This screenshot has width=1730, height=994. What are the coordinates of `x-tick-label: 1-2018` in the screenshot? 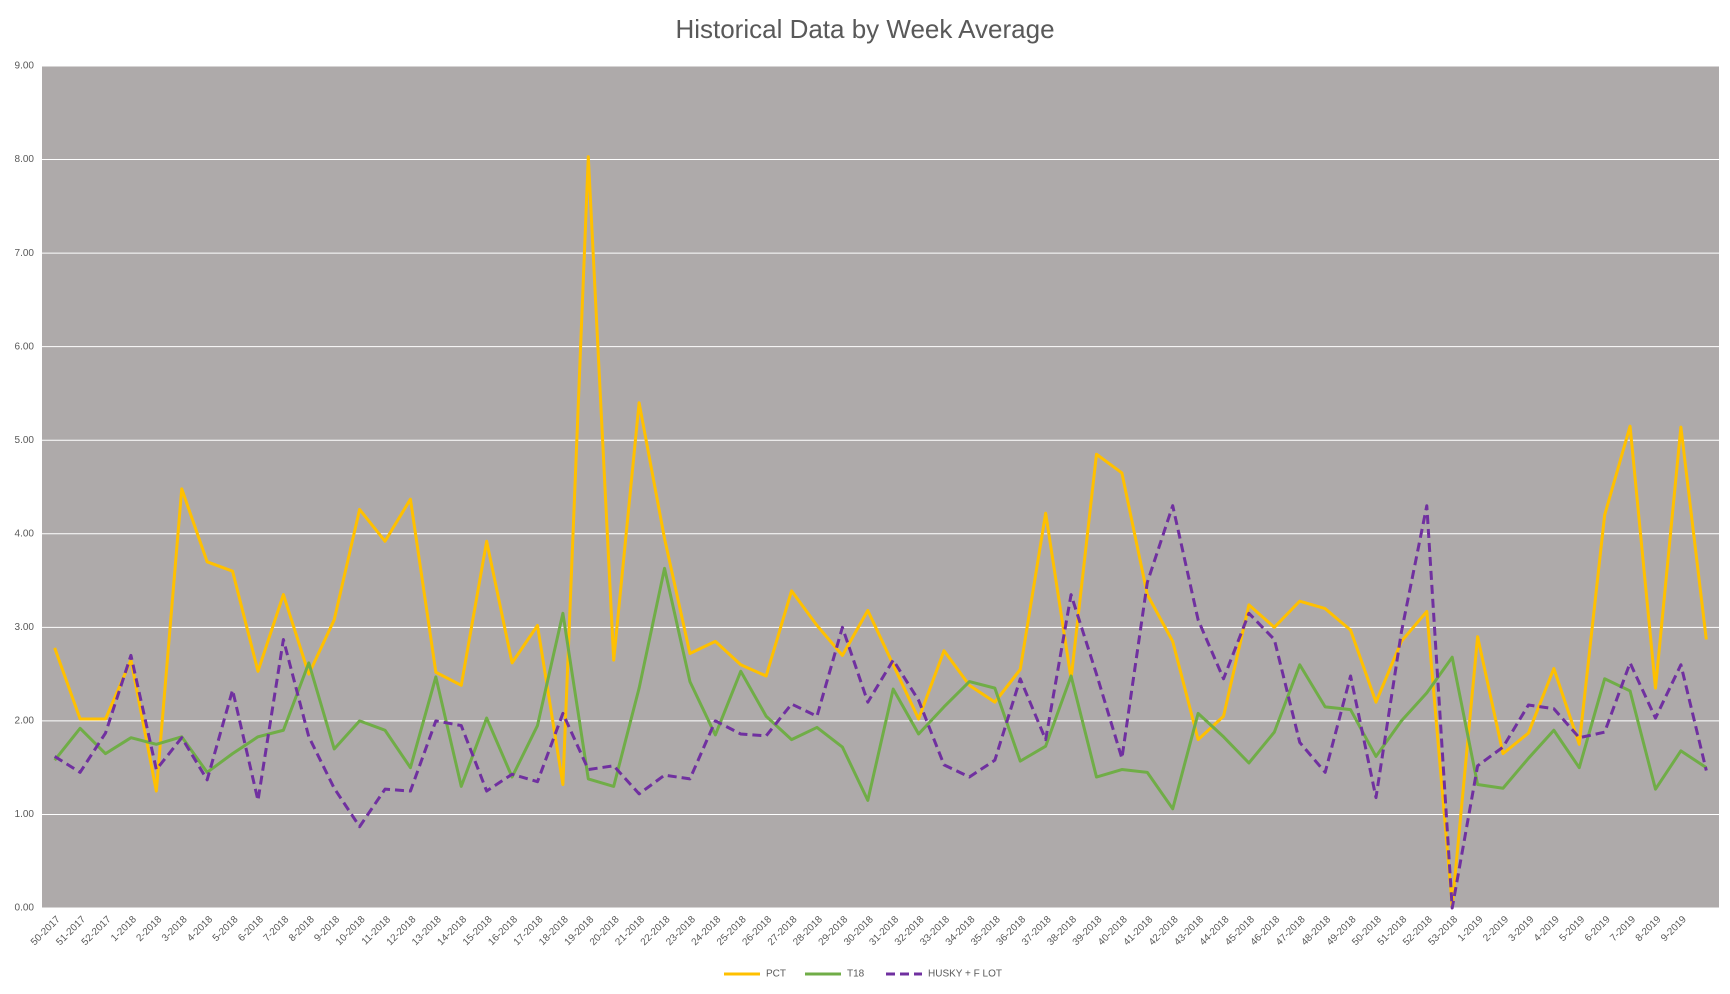 It's located at (124, 929).